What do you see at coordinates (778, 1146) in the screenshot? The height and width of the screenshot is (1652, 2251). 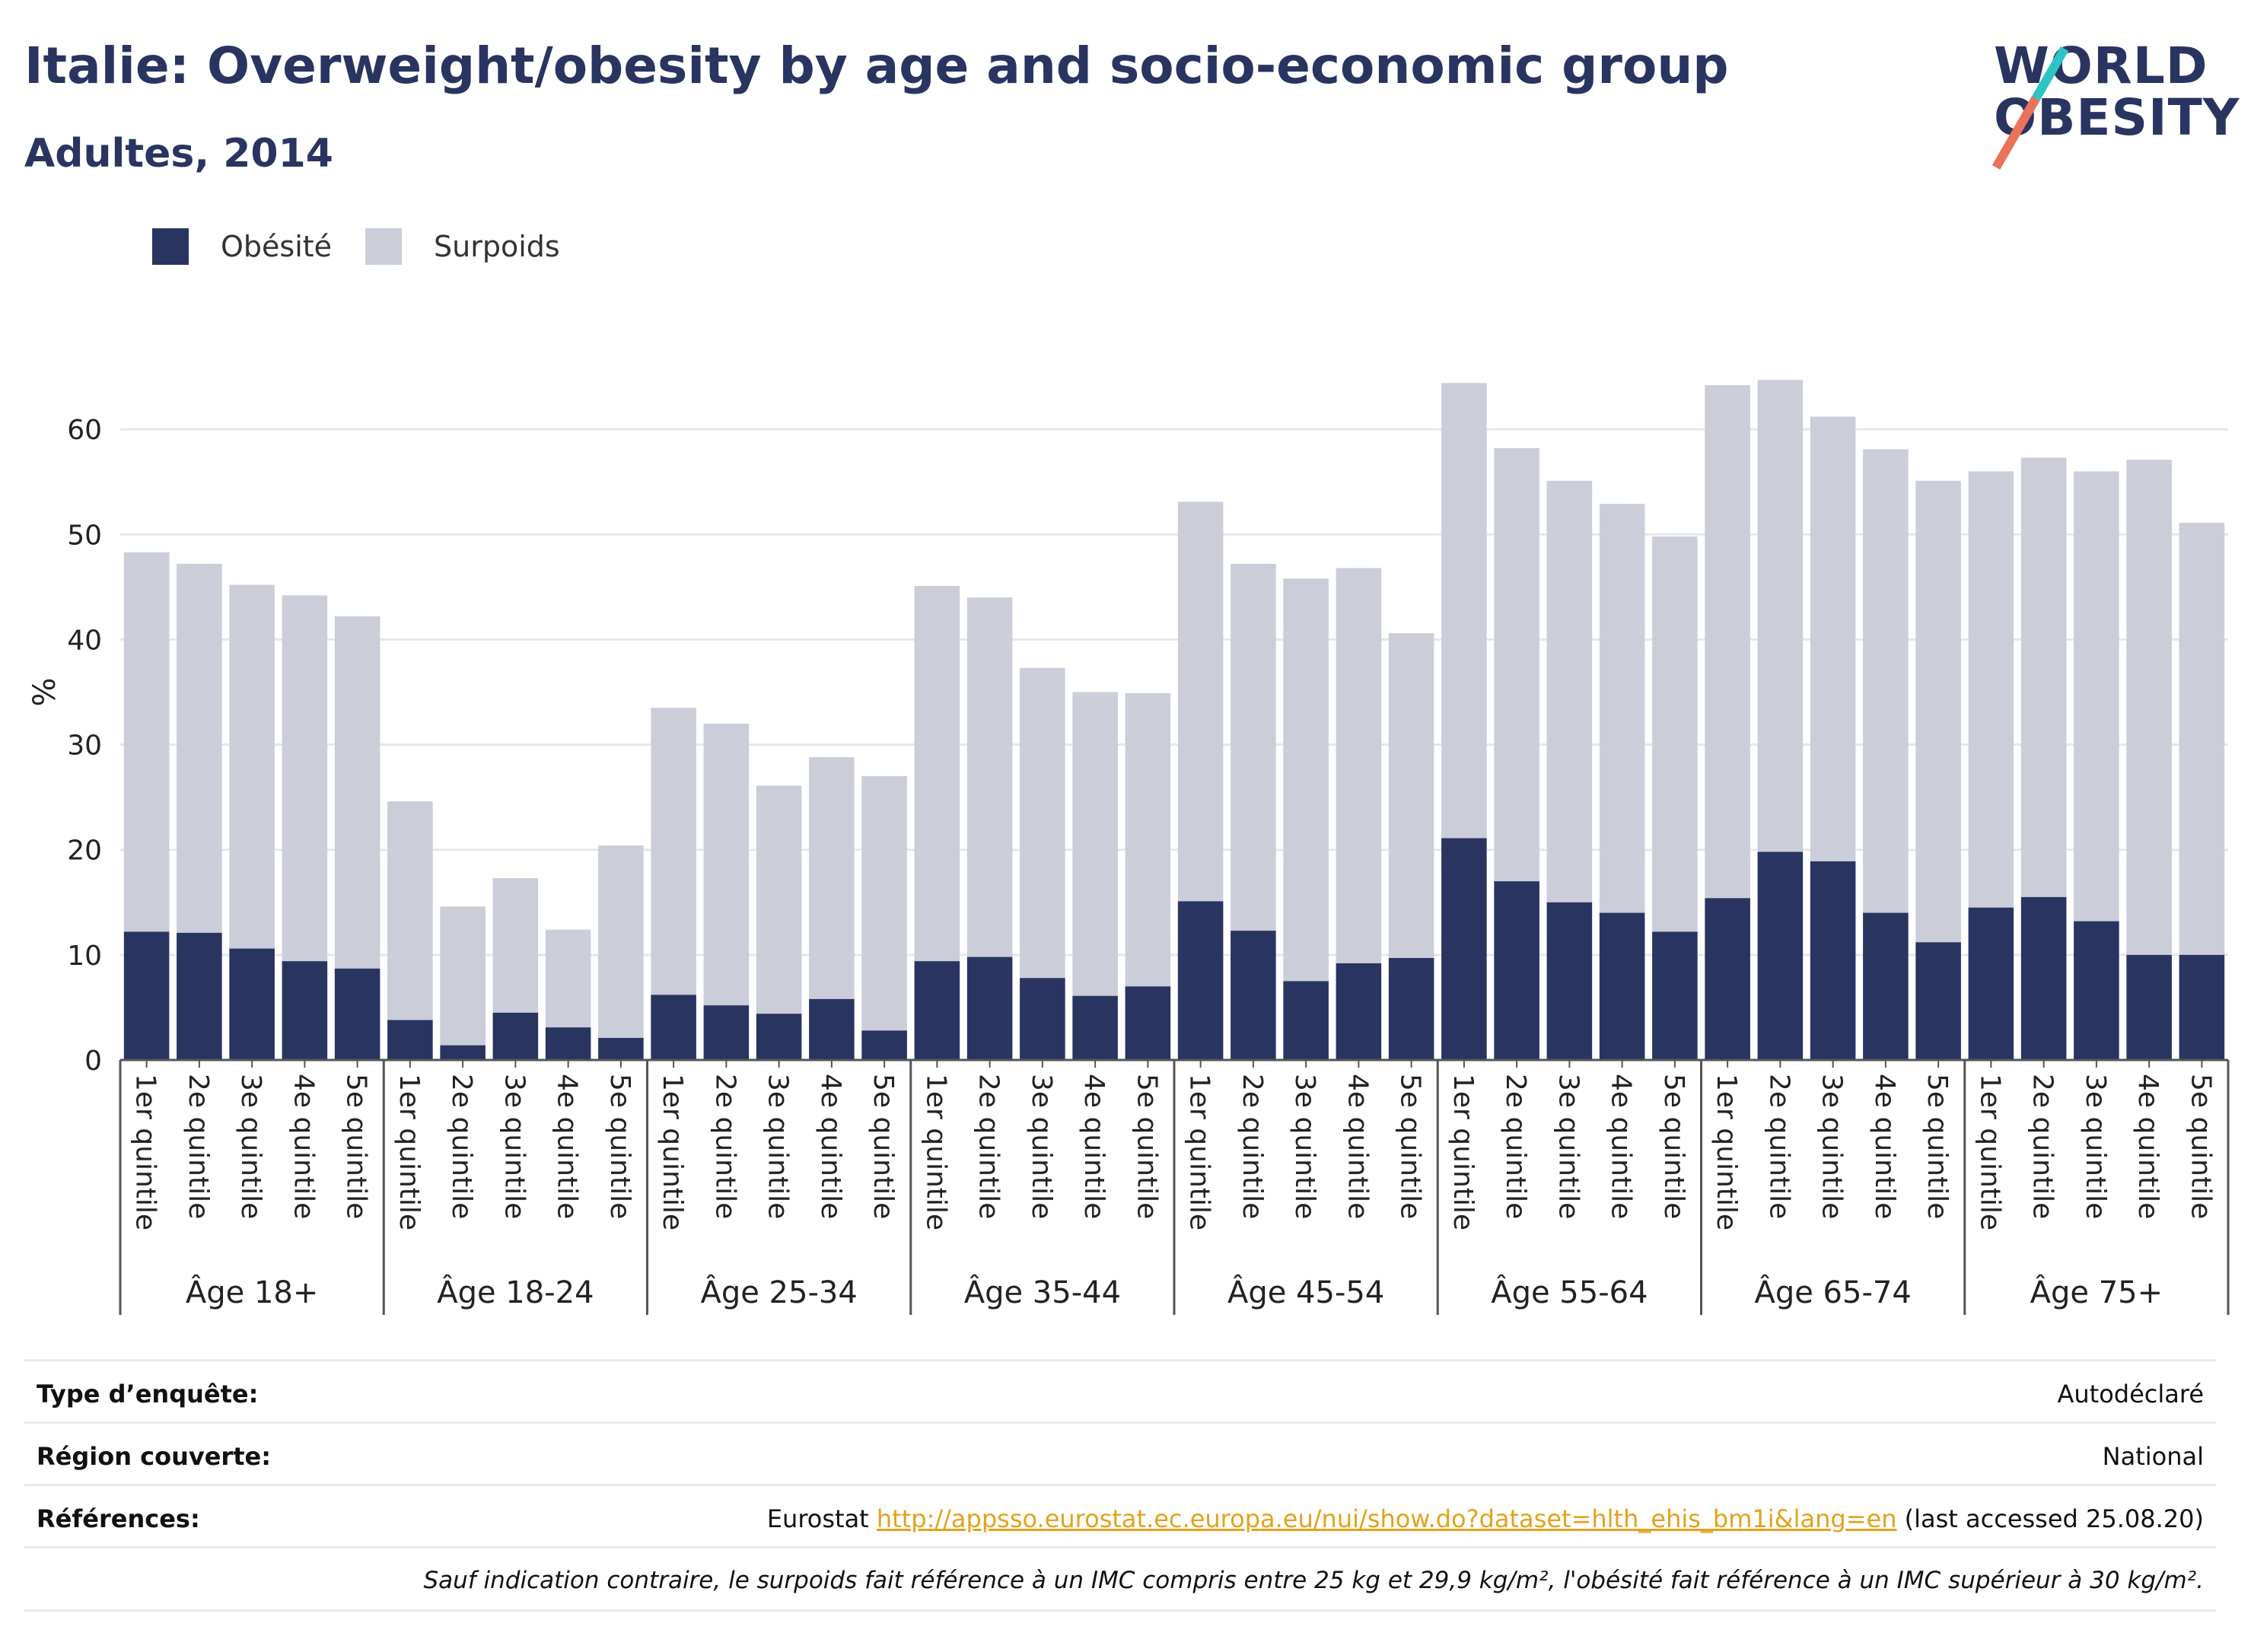 I see `x-category-label-2-2: 3e quintile` at bounding box center [778, 1146].